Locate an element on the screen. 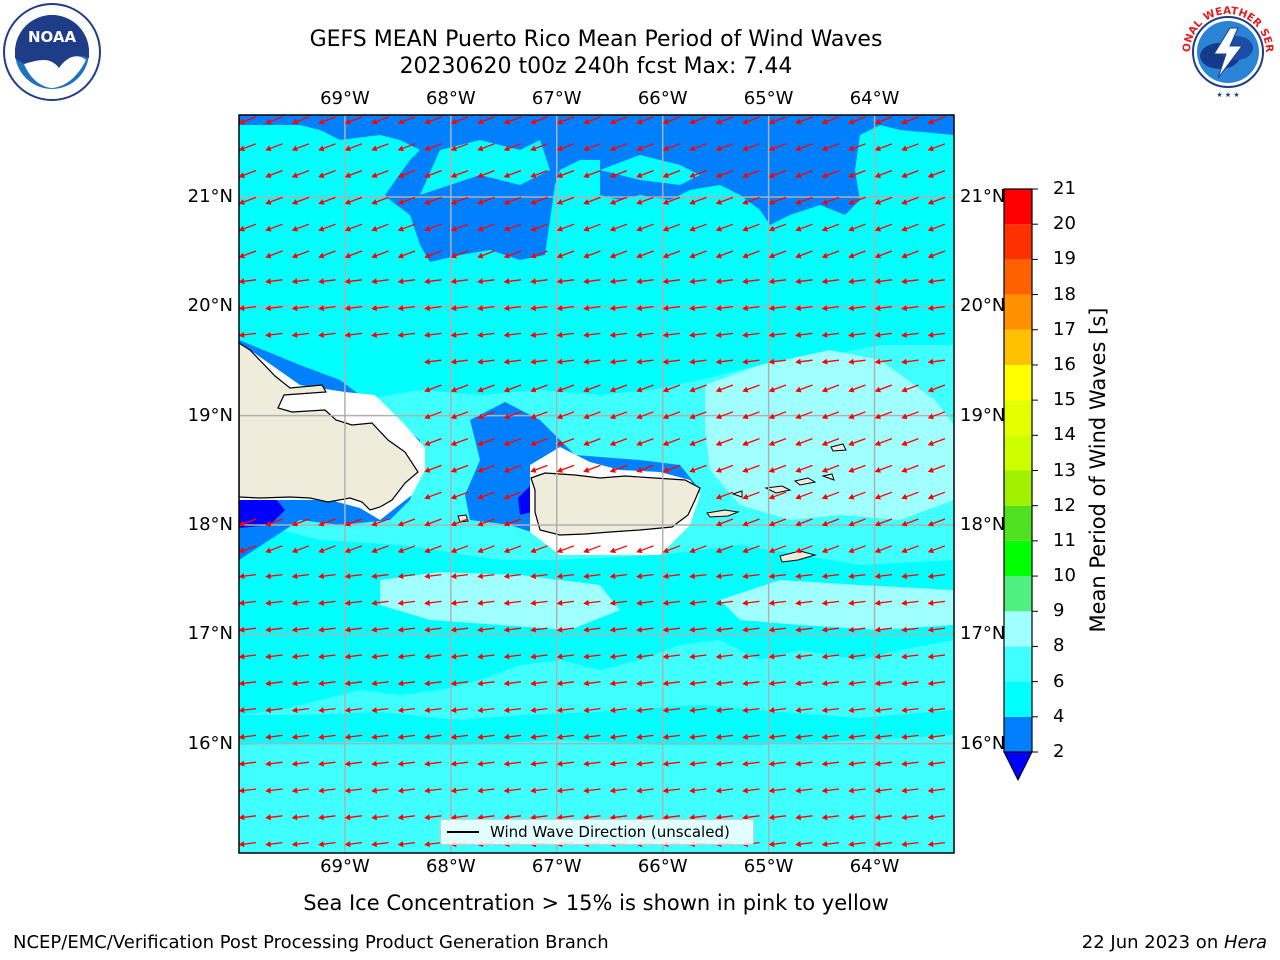 The image size is (1280, 960). colorbar is located at coordinates (1020, 485).